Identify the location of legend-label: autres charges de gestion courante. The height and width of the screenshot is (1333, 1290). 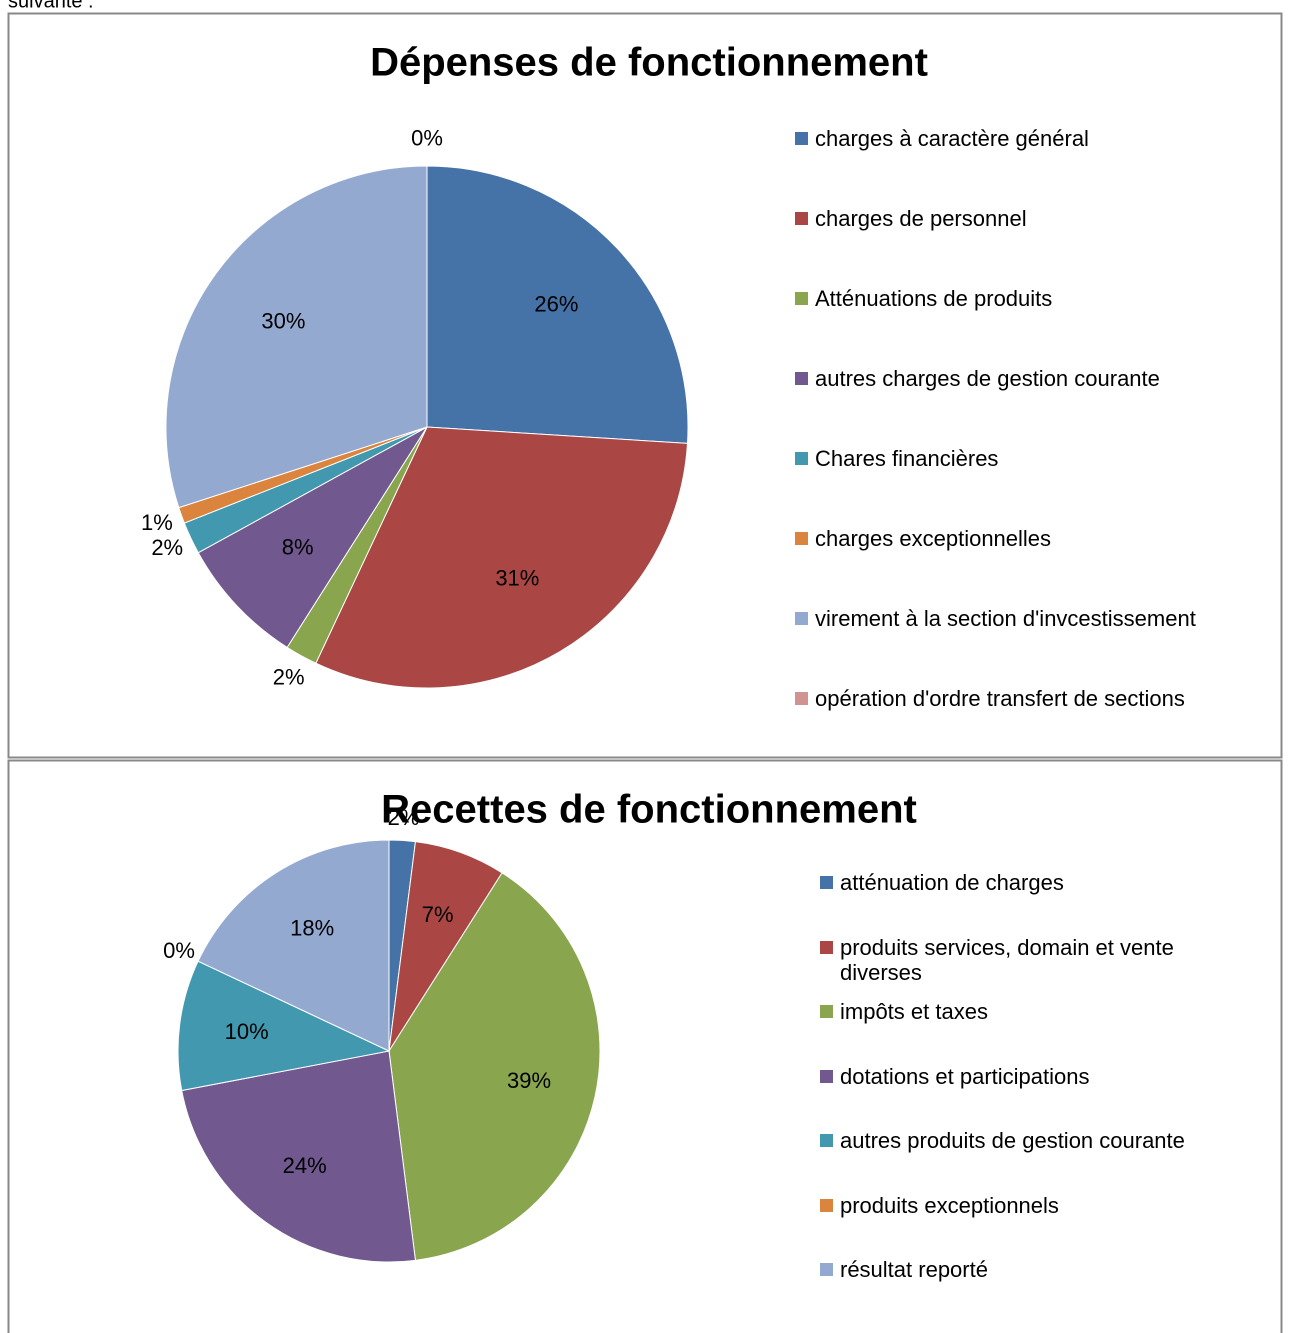
(987, 378).